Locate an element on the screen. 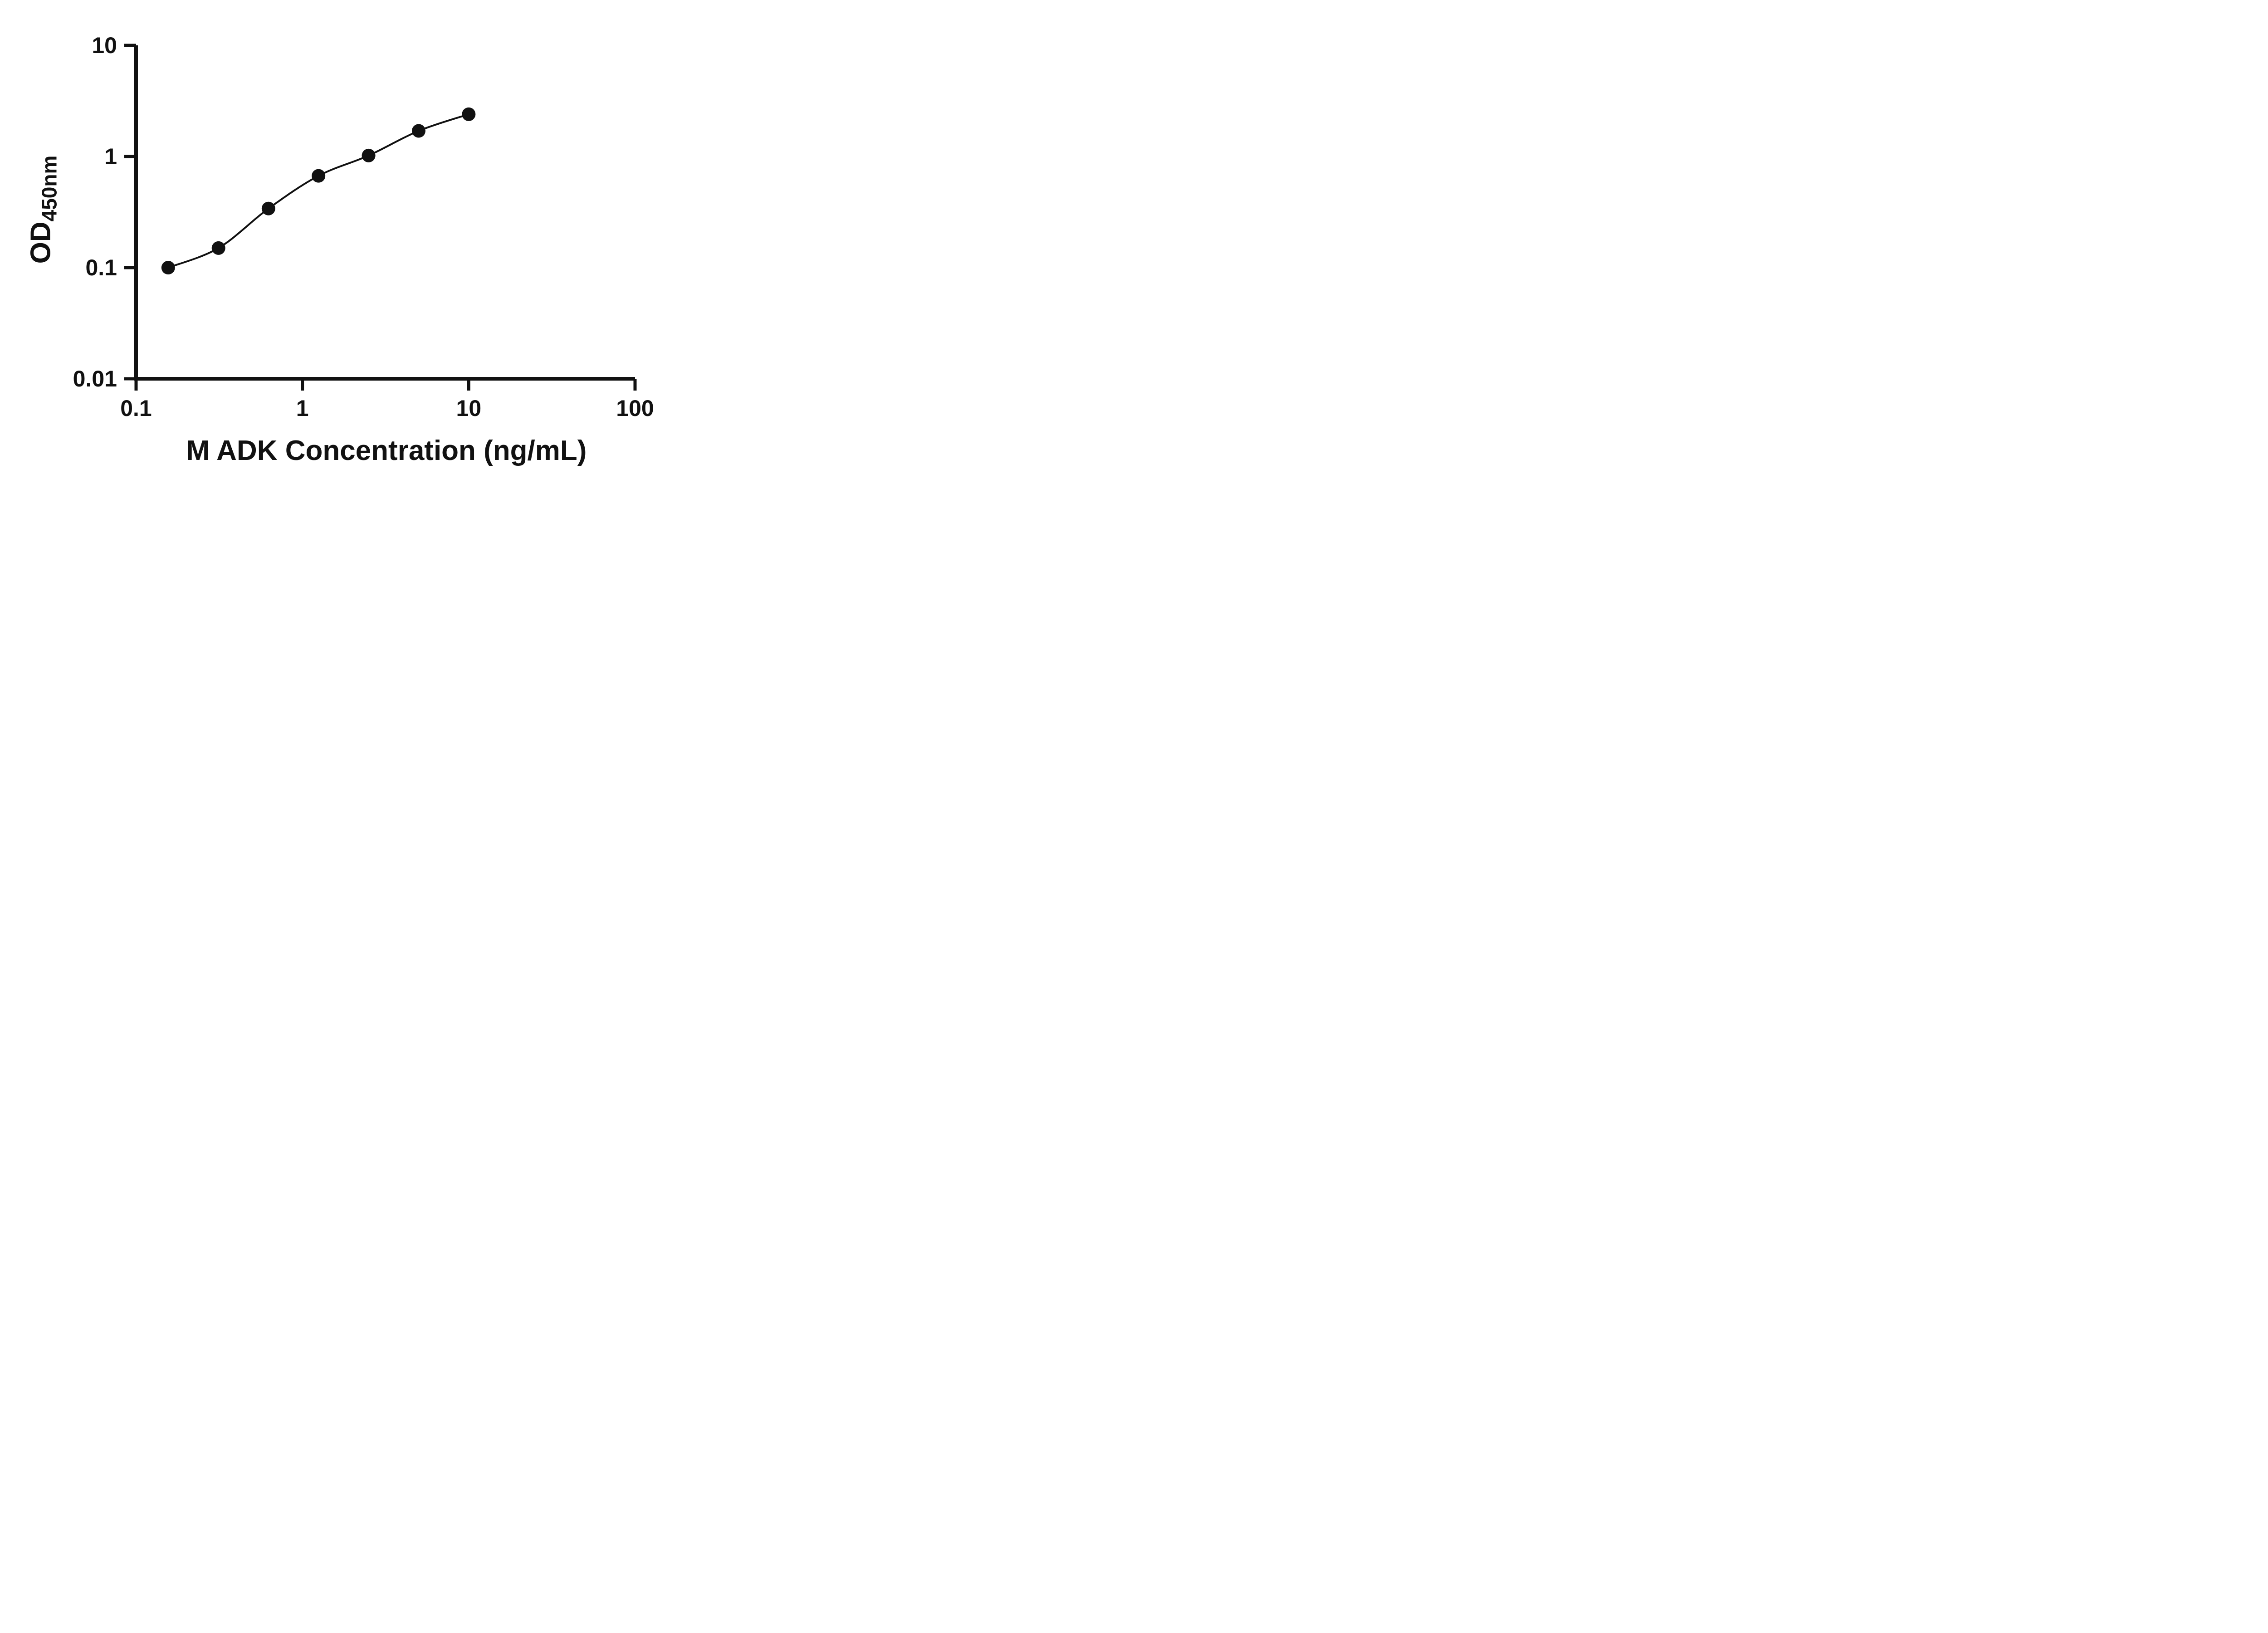  y-axis-tick-label: 1 is located at coordinates (111, 156).